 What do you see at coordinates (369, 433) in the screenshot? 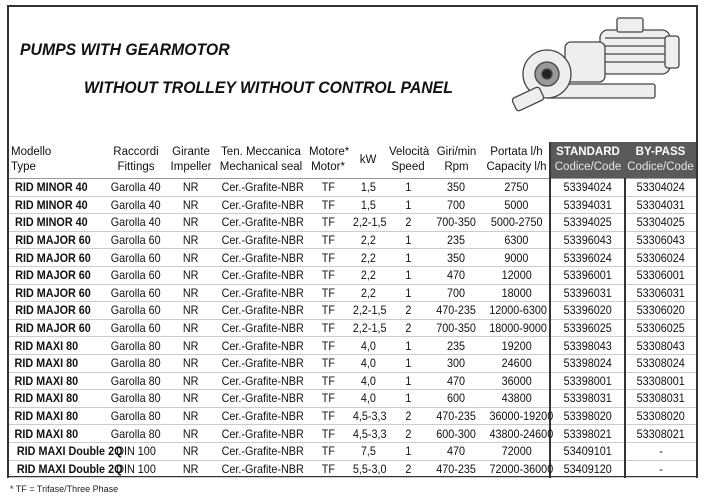
I see `cell-text: 4,5-3,3` at bounding box center [369, 433].